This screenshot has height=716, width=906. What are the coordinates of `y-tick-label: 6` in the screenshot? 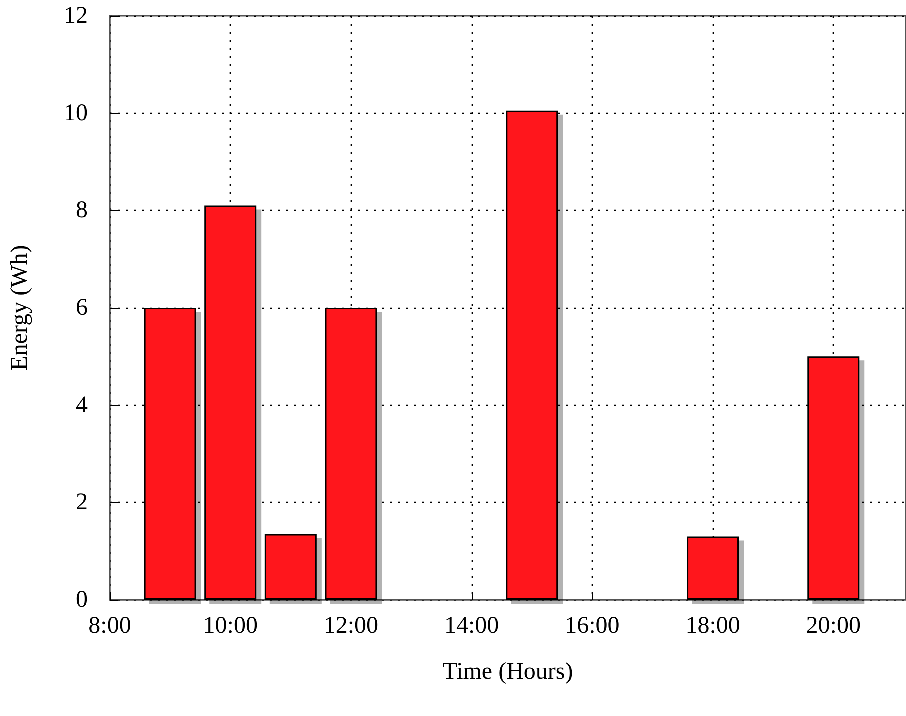 It's located at (82, 308).